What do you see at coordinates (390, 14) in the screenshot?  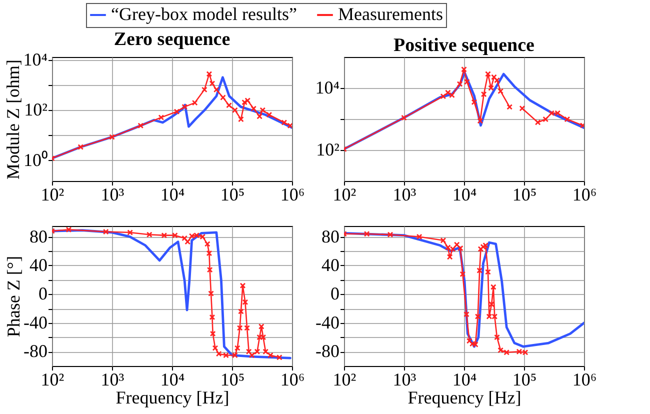 I see `legend-label: Measurements` at bounding box center [390, 14].